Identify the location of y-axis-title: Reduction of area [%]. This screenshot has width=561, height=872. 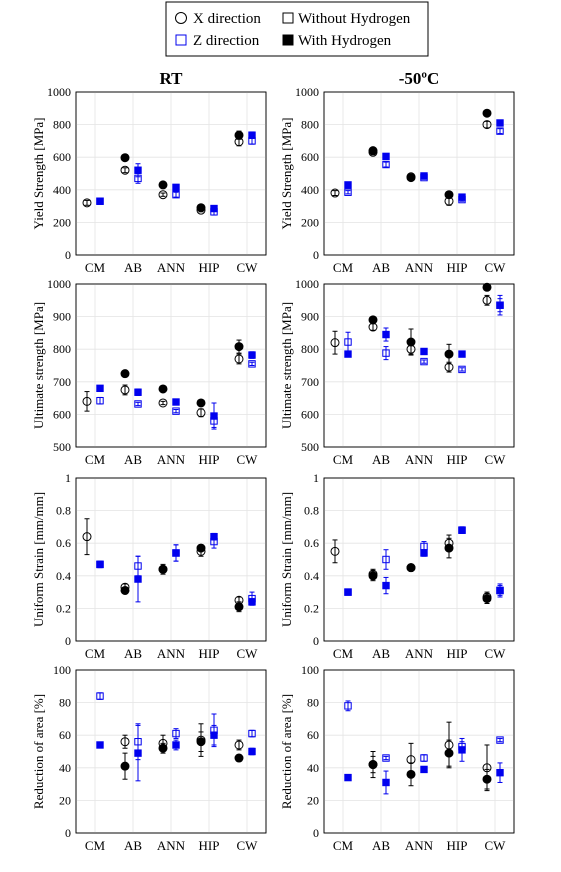
(38, 751).